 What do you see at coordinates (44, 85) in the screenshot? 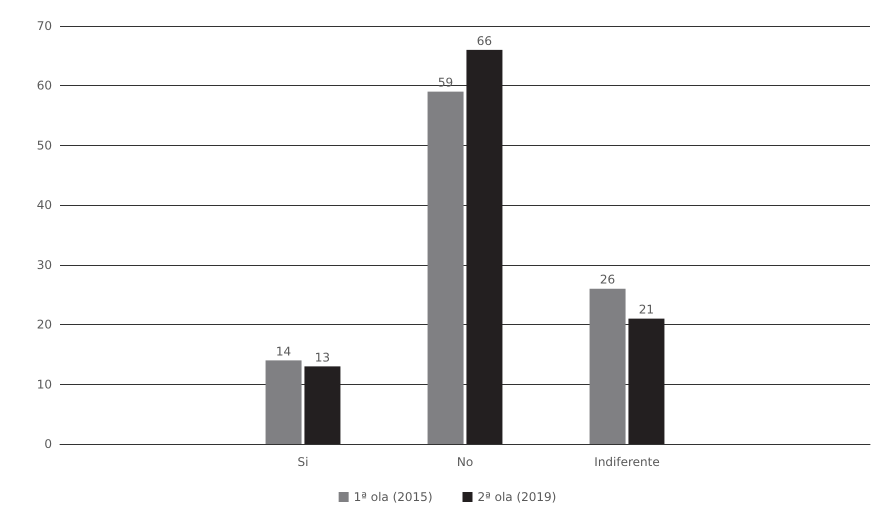
I see `y-tick-label: 60` at bounding box center [44, 85].